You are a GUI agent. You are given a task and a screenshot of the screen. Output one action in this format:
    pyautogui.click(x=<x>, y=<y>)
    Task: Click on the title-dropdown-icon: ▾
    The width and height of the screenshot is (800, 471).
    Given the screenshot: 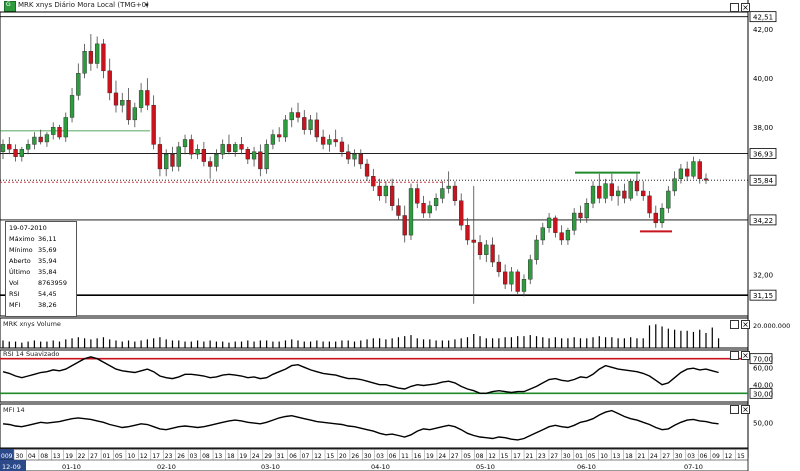 What is the action you would take?
    pyautogui.click(x=147, y=5)
    